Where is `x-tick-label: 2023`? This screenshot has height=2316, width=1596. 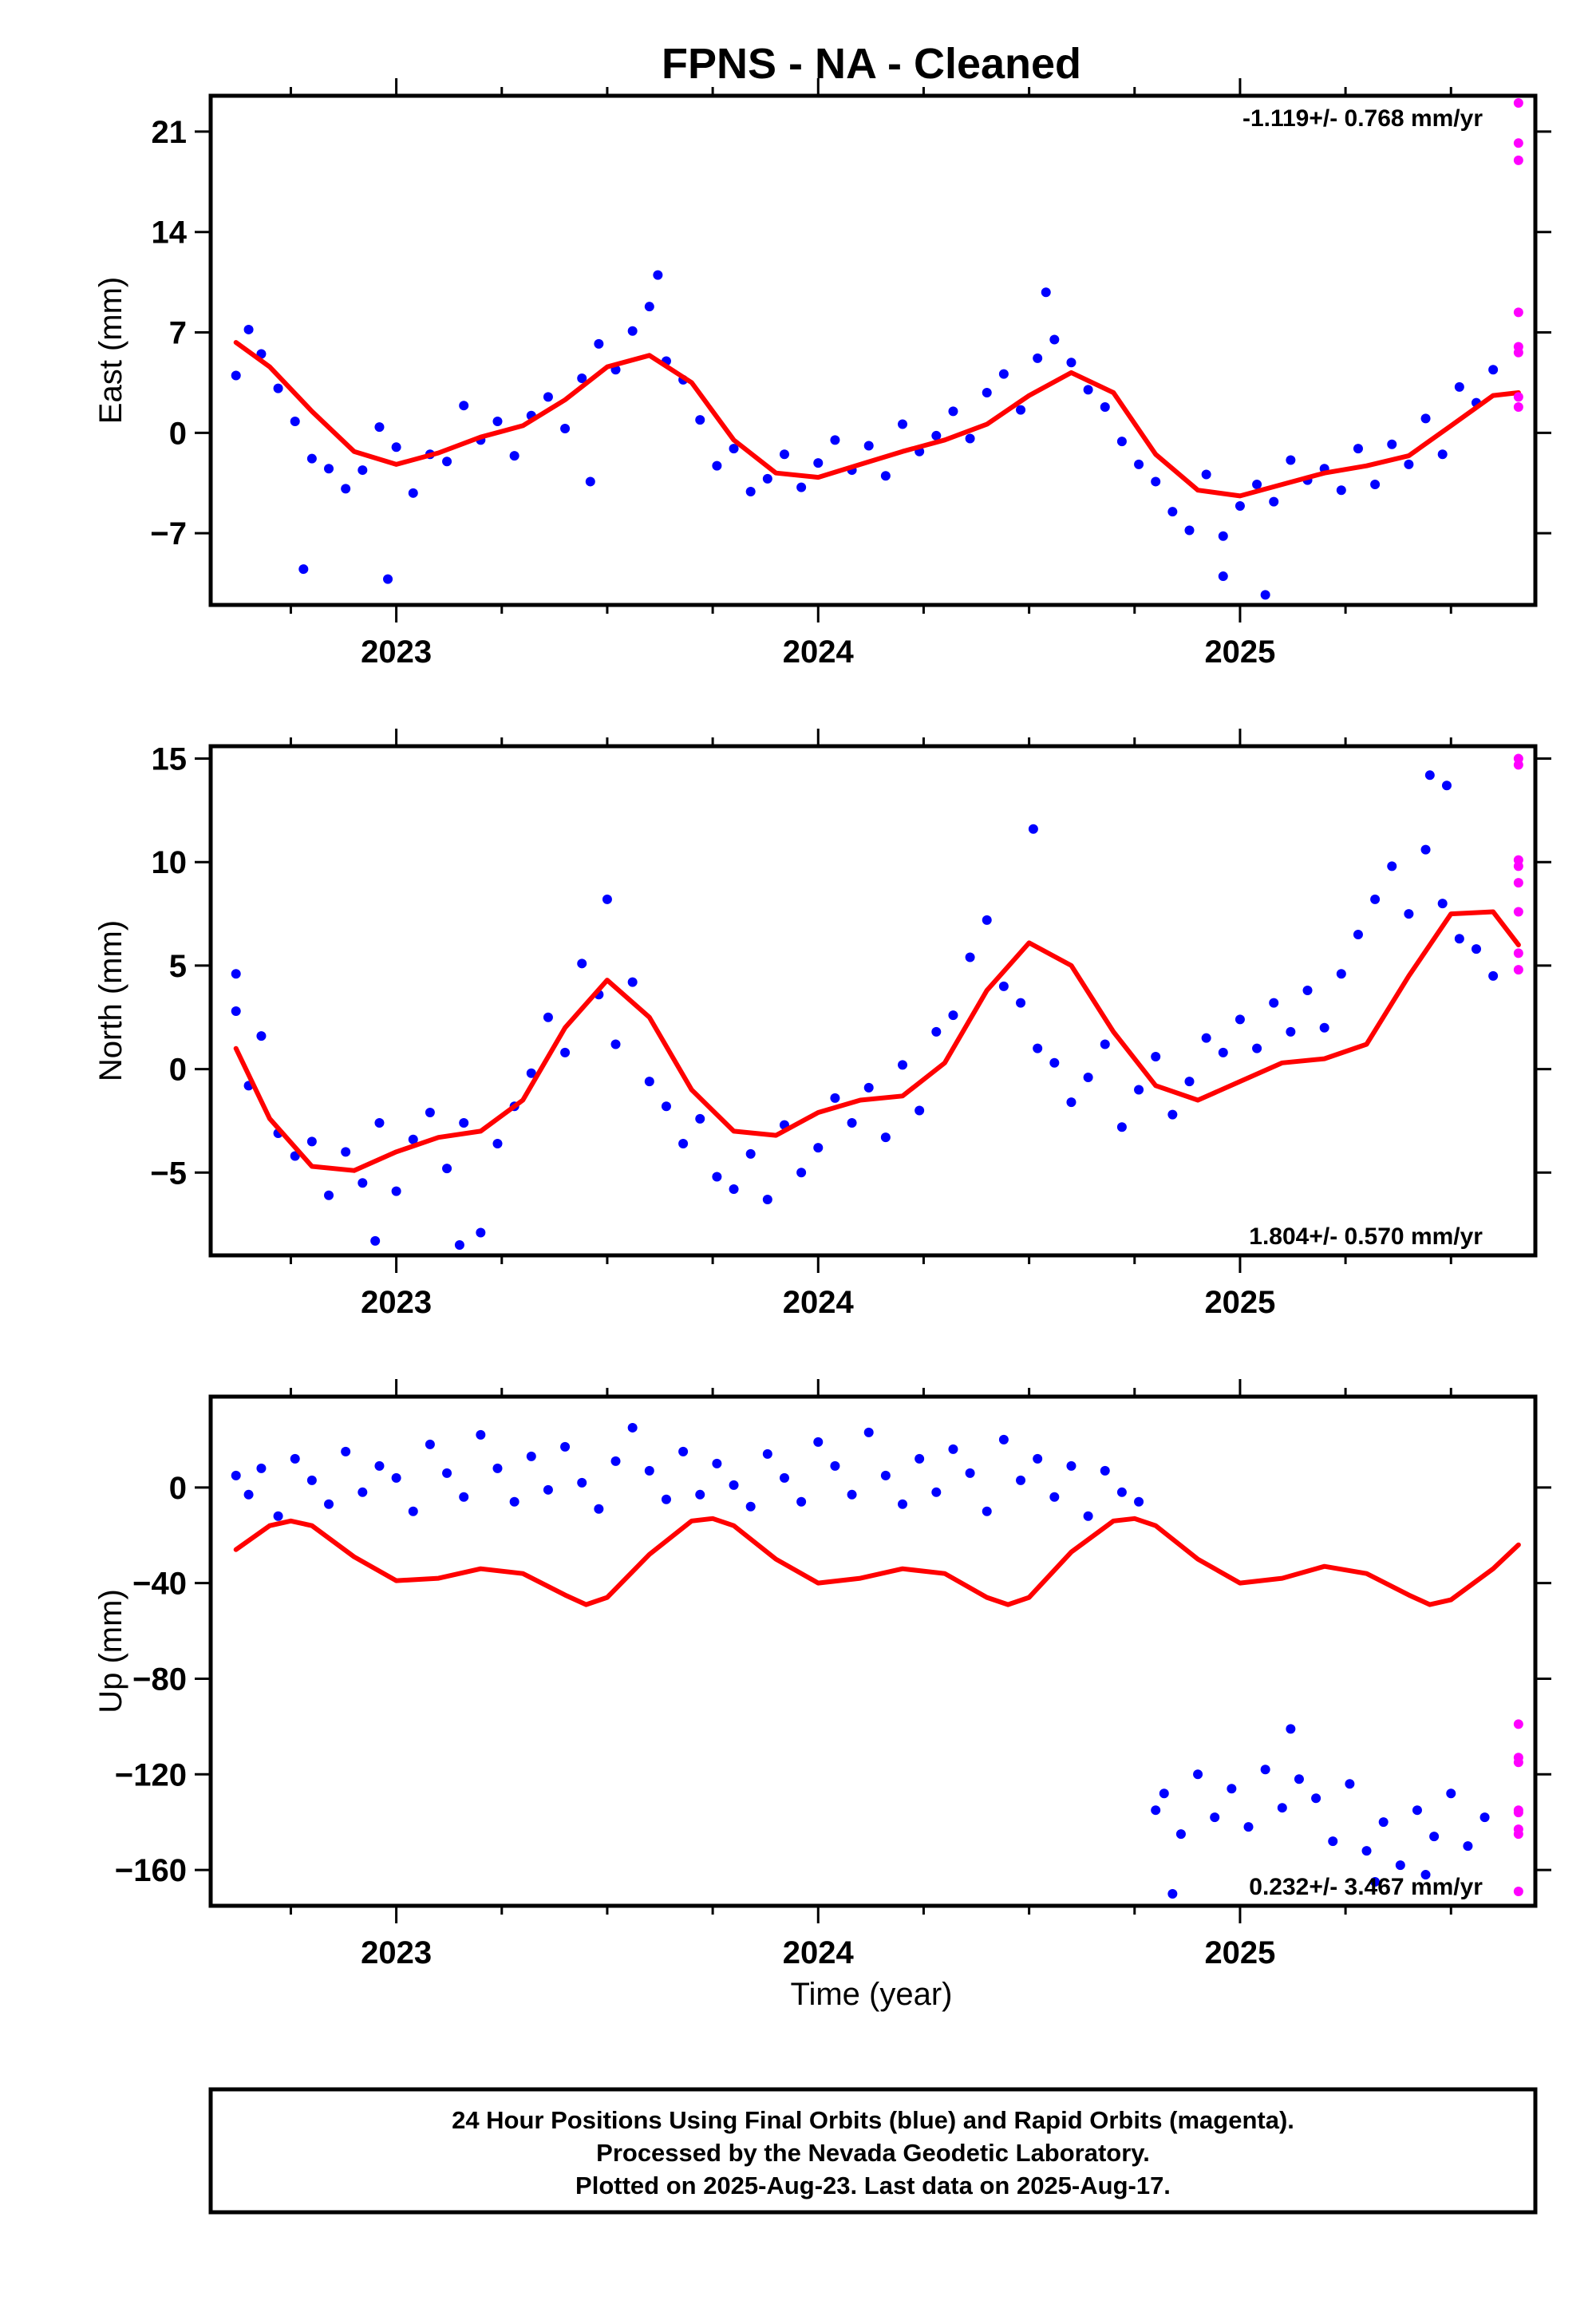 x-tick-label: 2023 is located at coordinates (396, 1952).